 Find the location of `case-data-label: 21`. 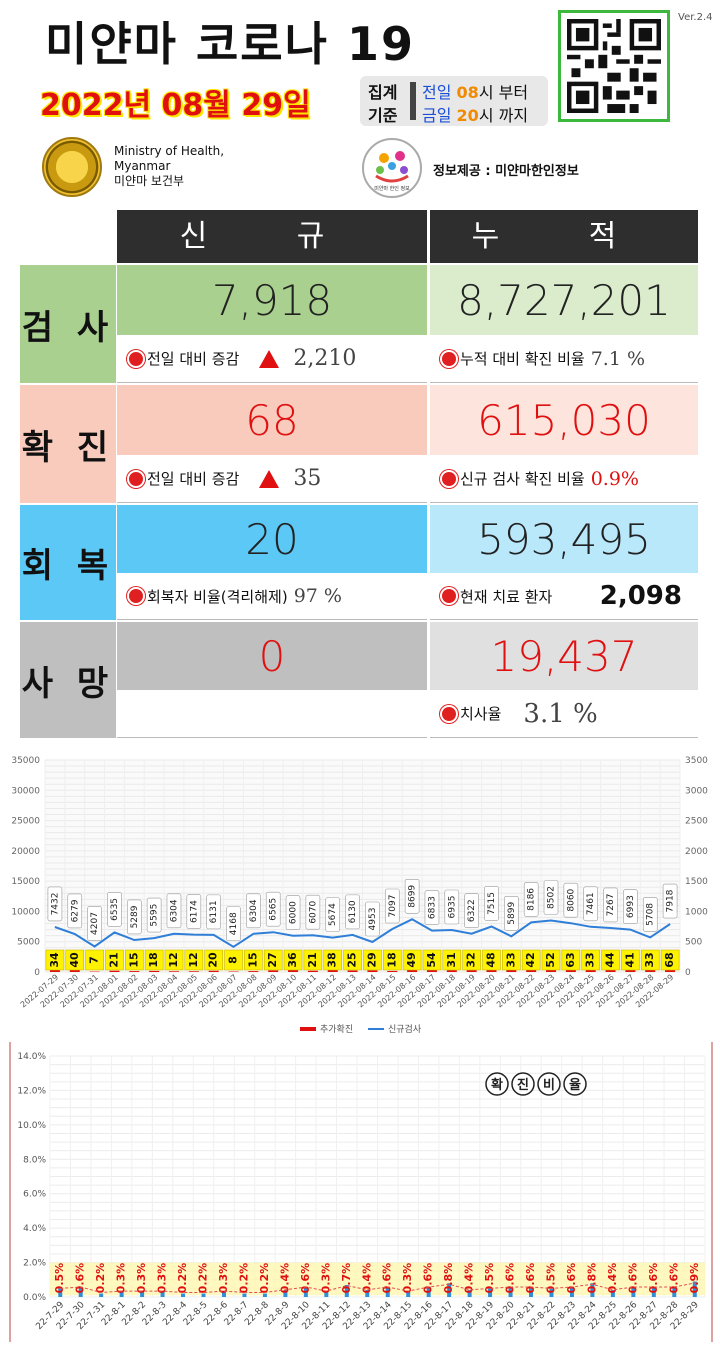

case-data-label: 21 is located at coordinates (113, 959).